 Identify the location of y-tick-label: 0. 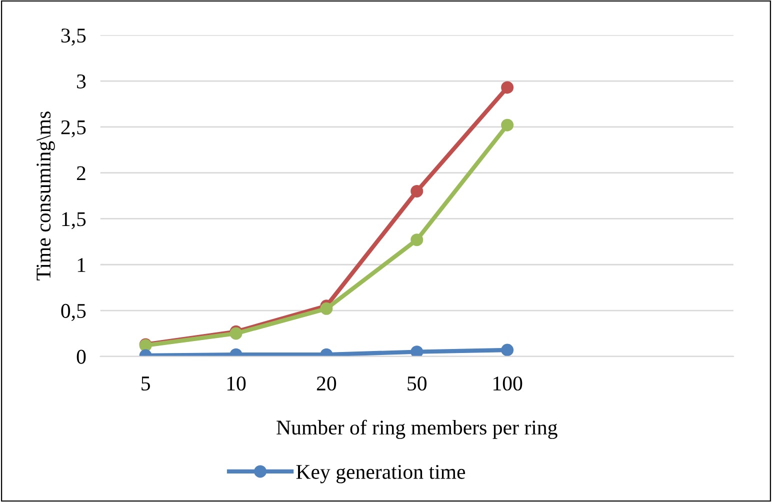
(81, 357).